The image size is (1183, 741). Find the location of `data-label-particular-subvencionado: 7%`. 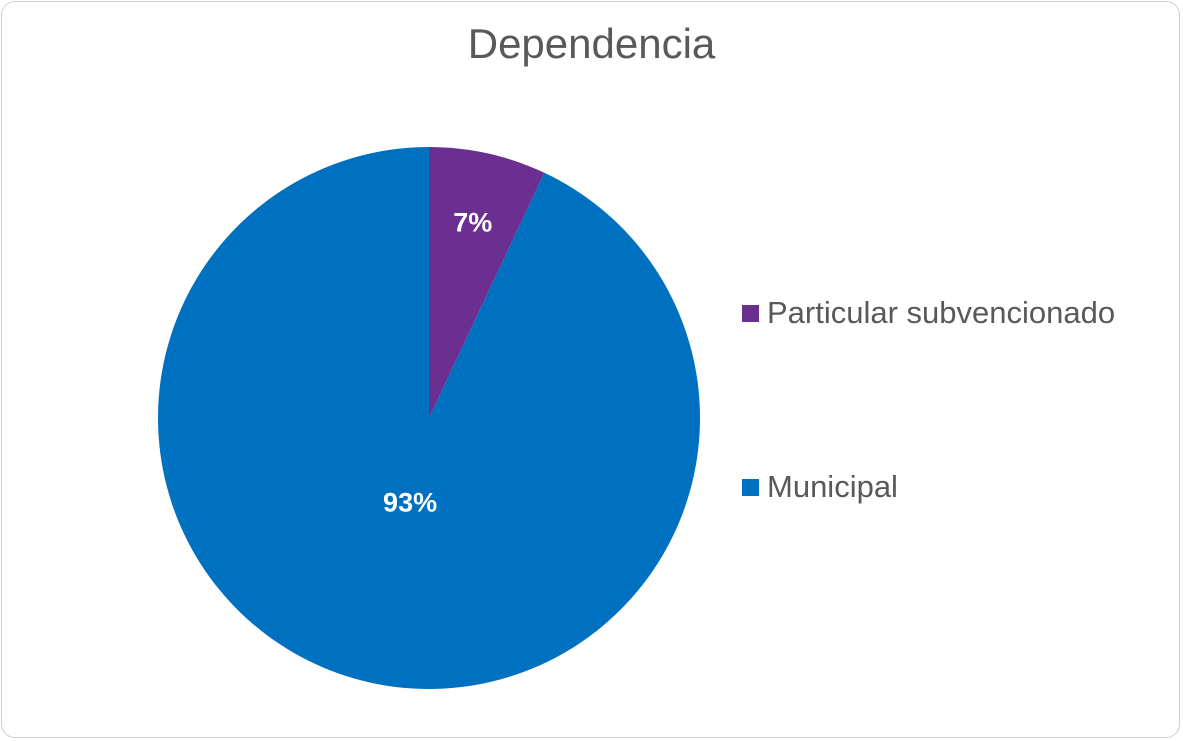

data-label-particular-subvencionado: 7% is located at coordinates (472, 222).